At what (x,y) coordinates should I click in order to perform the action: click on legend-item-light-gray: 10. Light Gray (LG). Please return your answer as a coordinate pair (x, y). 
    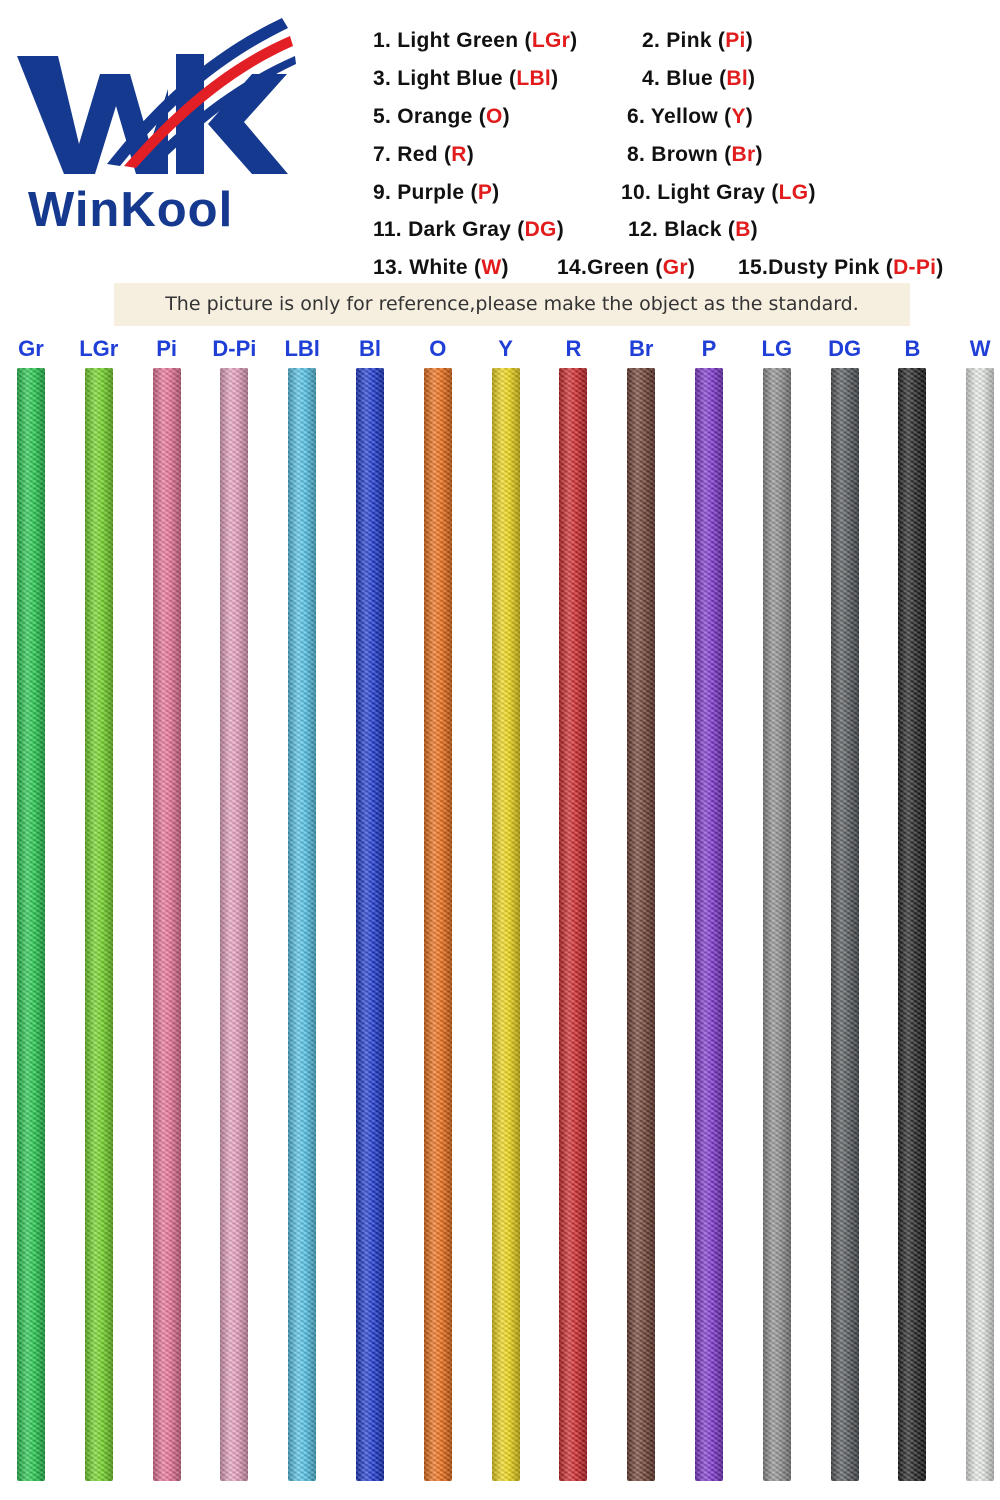
    Looking at the image, I should click on (718, 192).